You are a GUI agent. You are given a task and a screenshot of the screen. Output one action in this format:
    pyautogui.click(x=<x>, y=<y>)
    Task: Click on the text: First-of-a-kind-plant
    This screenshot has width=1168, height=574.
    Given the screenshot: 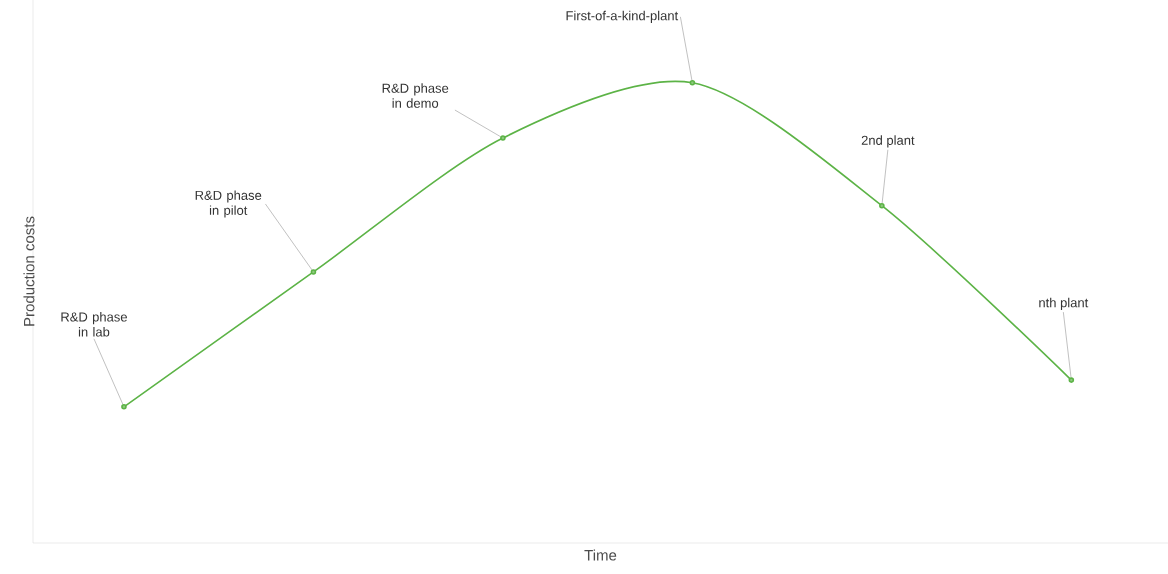 What is the action you would take?
    pyautogui.click(x=622, y=16)
    